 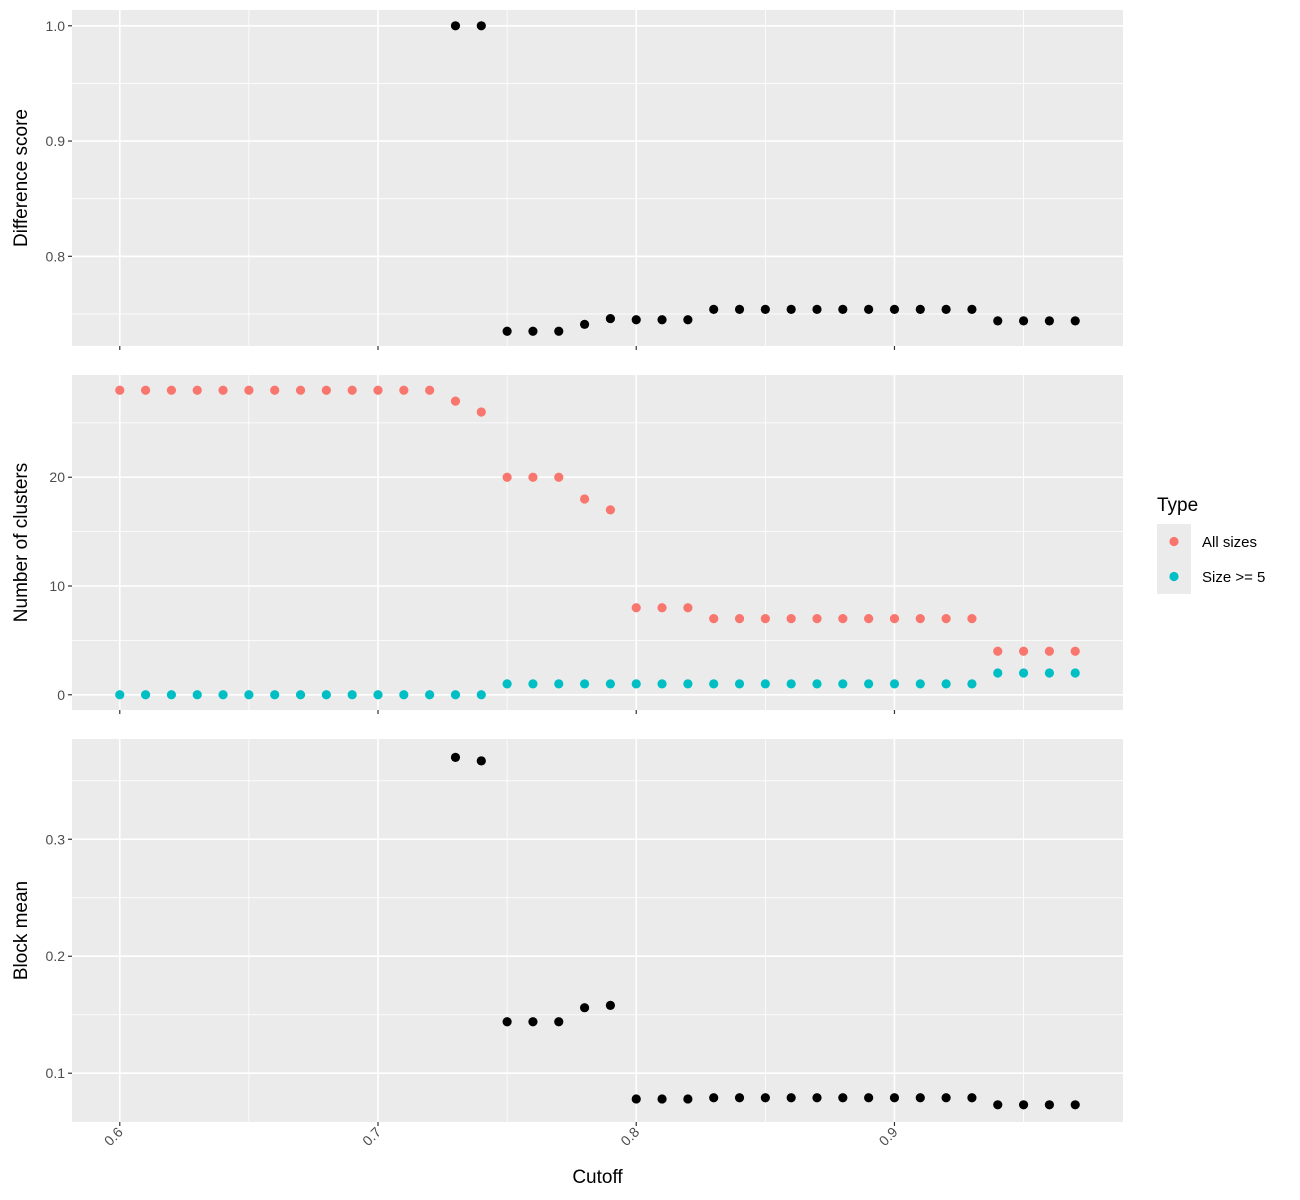 I want to click on series-values, so click(x=765, y=178).